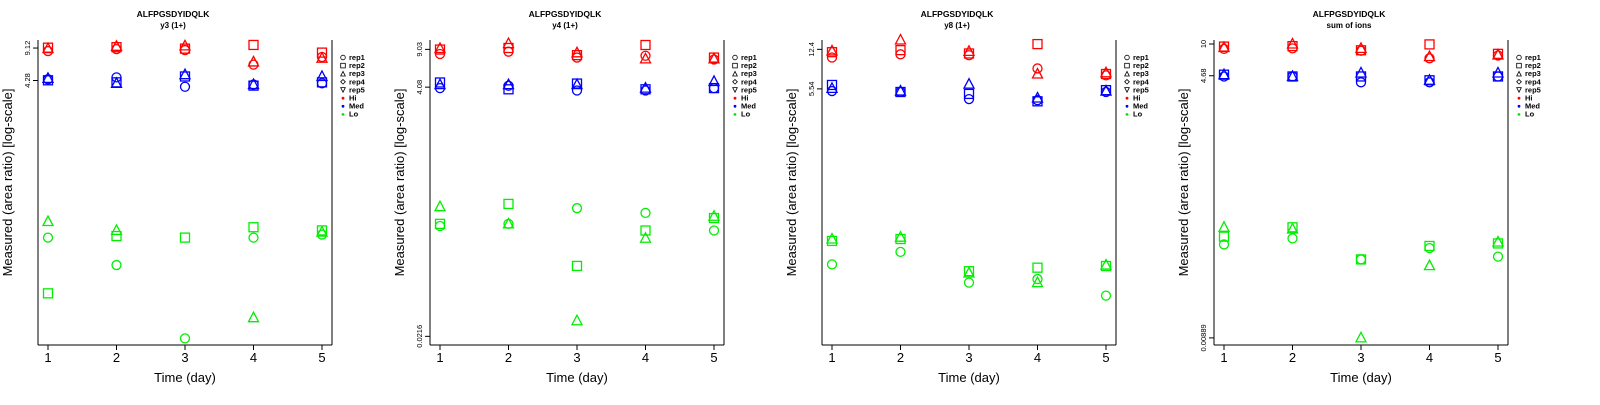 Image resolution: width=1600 pixels, height=405 pixels. Describe the element at coordinates (1203, 44) in the screenshot. I see `y-tick-label: 10` at that location.